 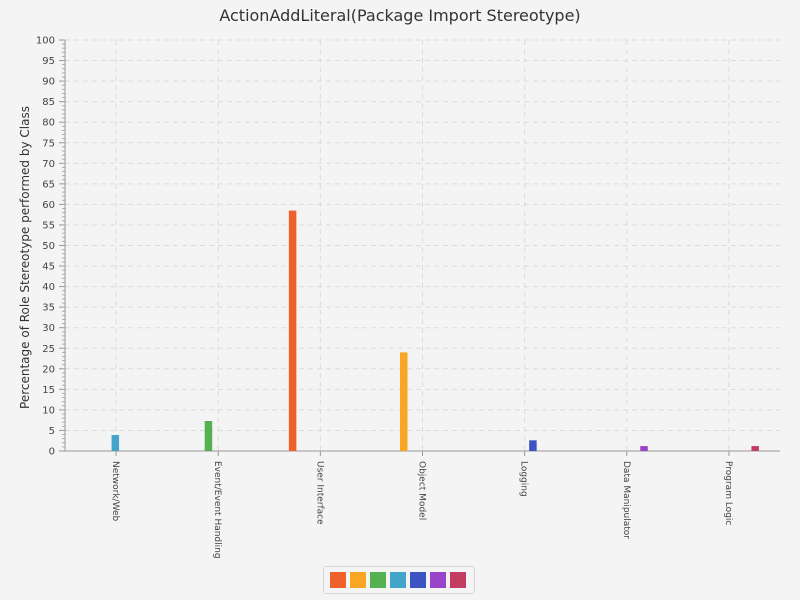 I want to click on y-tick-label: 20, so click(x=48, y=369).